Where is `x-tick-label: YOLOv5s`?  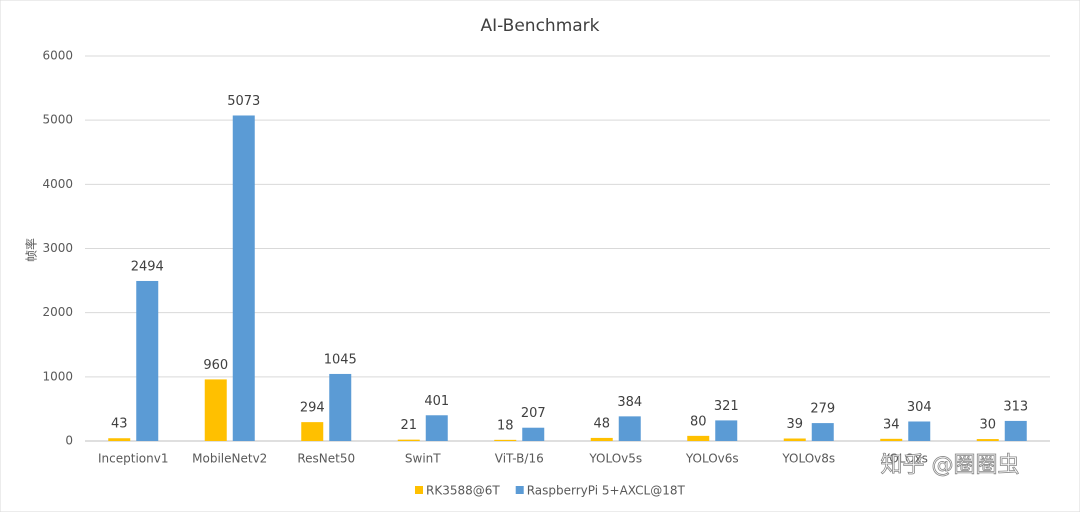
x-tick-label: YOLOv5s is located at coordinates (615, 459).